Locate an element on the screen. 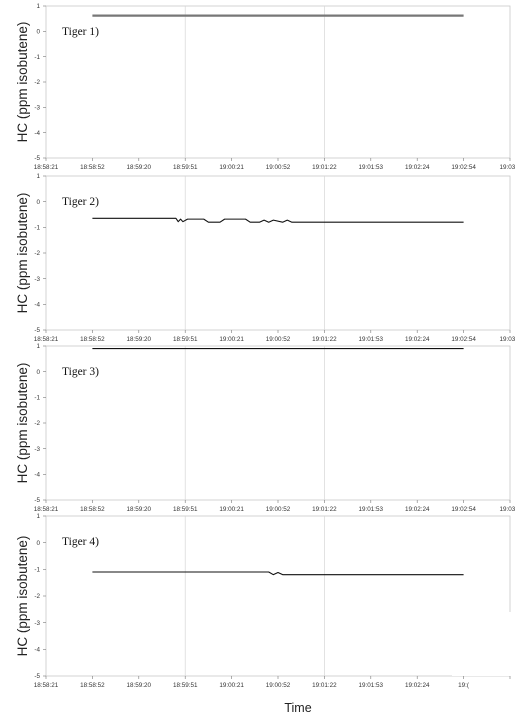 The height and width of the screenshot is (718, 515). panel-label: Tiger 2) is located at coordinates (80, 202).